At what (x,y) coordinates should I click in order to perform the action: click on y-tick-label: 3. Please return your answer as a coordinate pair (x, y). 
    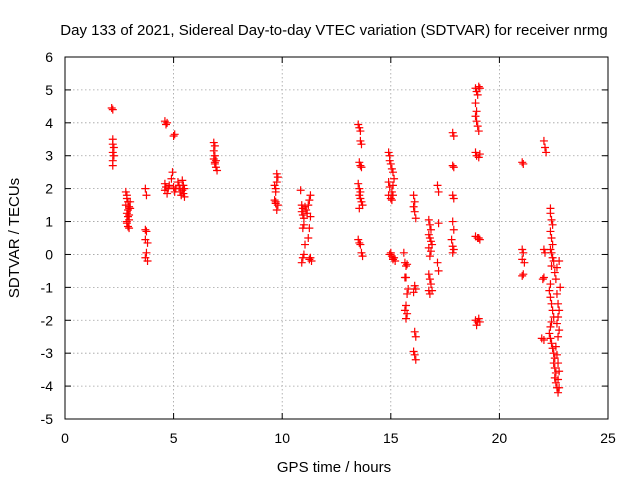
    Looking at the image, I should click on (49, 156).